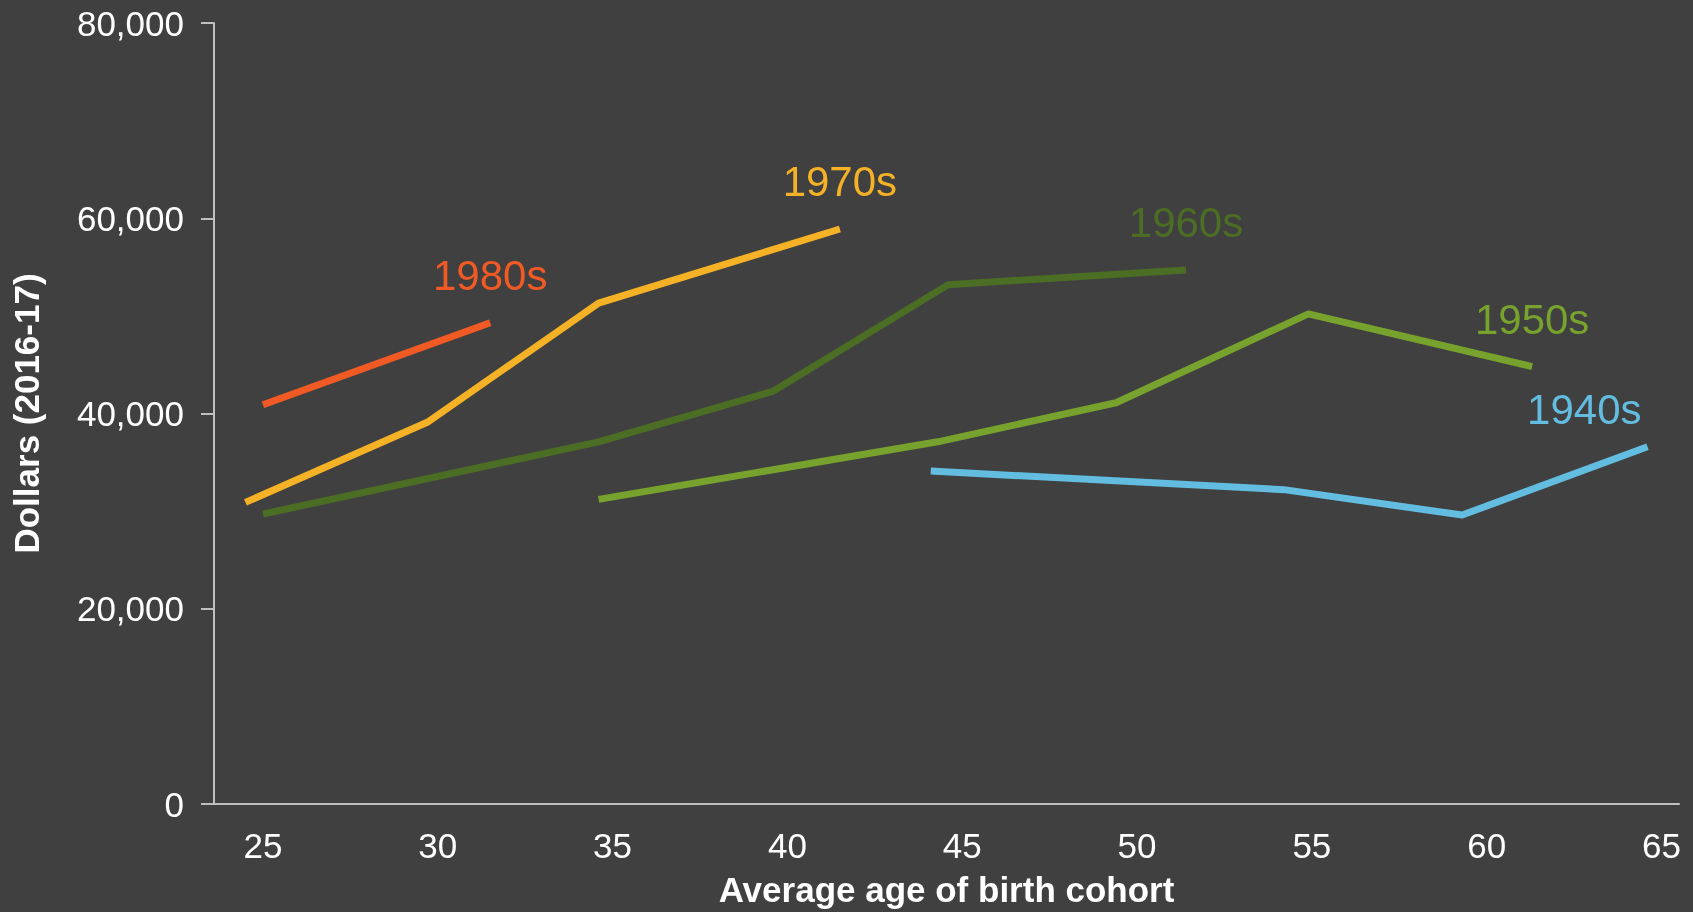  I want to click on x-tick-label: 65, so click(1661, 845).